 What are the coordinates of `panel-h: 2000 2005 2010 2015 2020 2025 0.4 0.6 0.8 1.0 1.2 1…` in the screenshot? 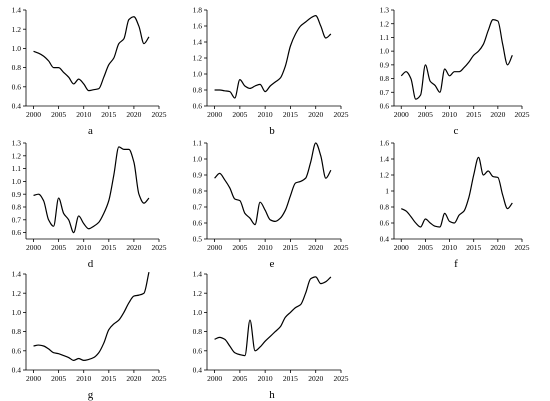 It's located at (271, 335).